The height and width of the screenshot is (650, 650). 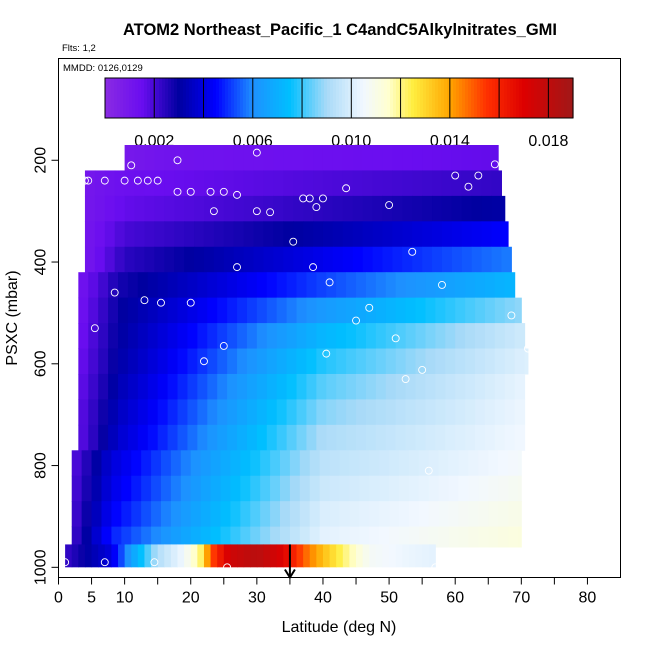 What do you see at coordinates (41, 465) in the screenshot?
I see `y-tick-label: 800` at bounding box center [41, 465].